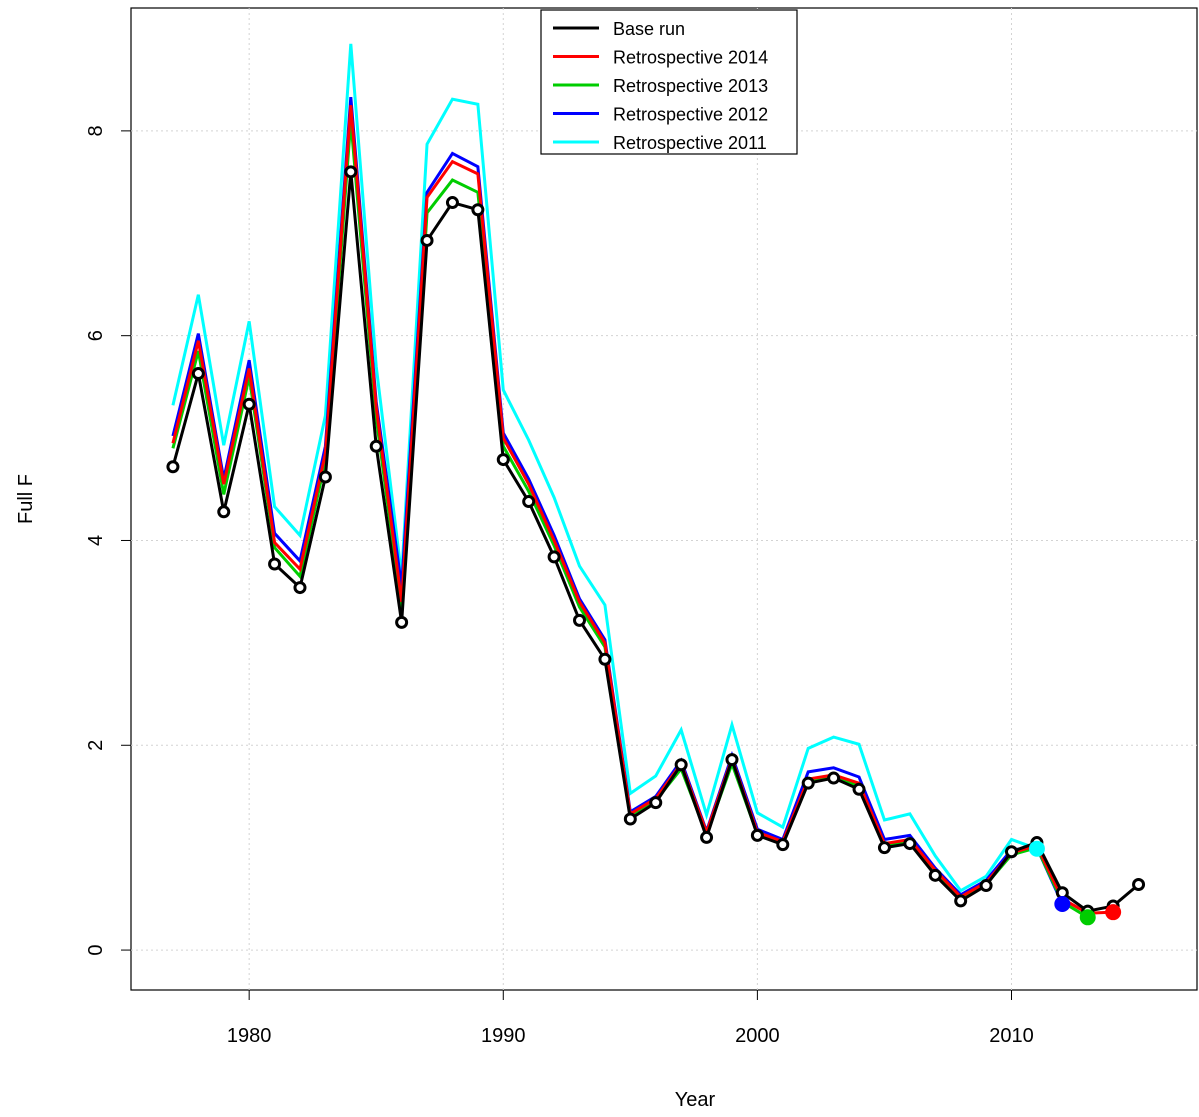 This screenshot has width=1199, height=1117. What do you see at coordinates (757, 1036) in the screenshot?
I see `x-tick-label: 2000` at bounding box center [757, 1036].